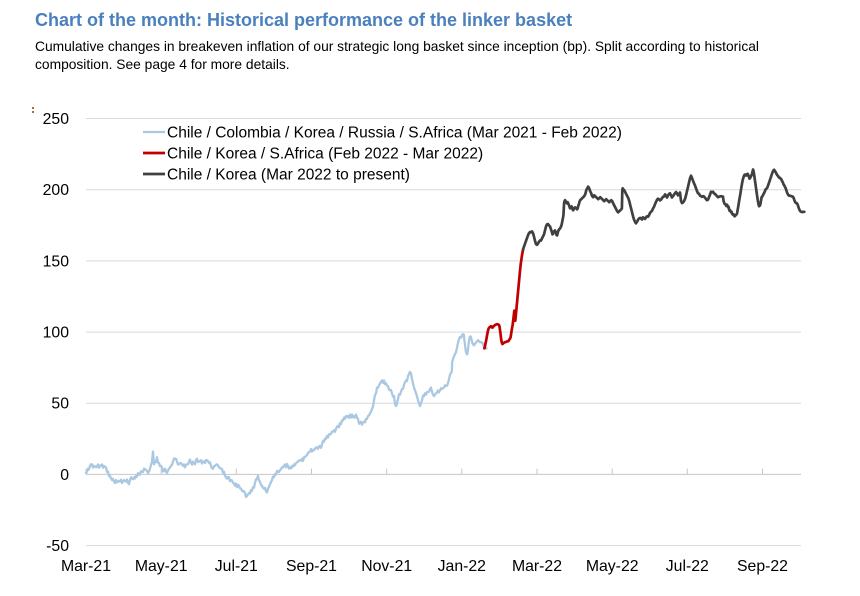 This screenshot has height=596, width=860. What do you see at coordinates (236, 566) in the screenshot?
I see `svg-text: Jul-21` at bounding box center [236, 566].